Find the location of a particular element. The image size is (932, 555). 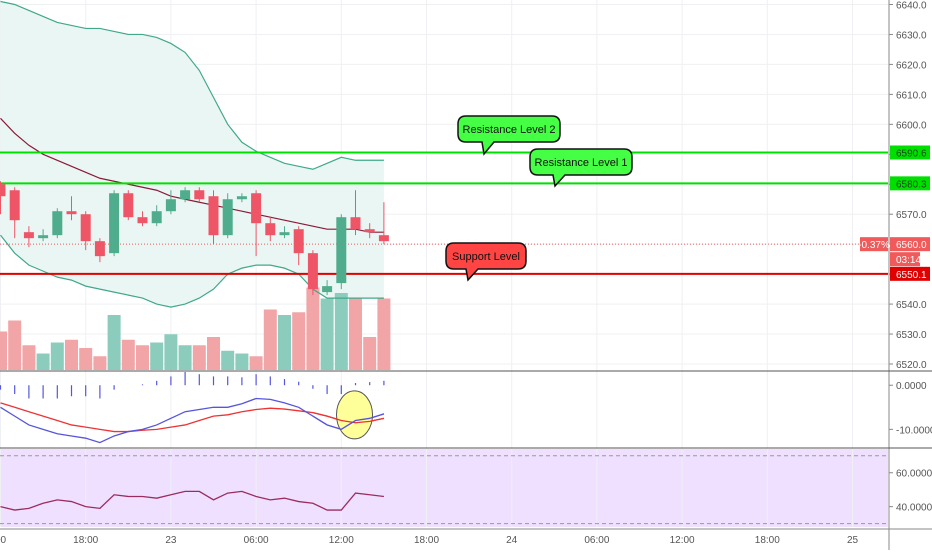

callout-resistance-level-2: Resistance Level 2 is located at coordinates (509, 135).